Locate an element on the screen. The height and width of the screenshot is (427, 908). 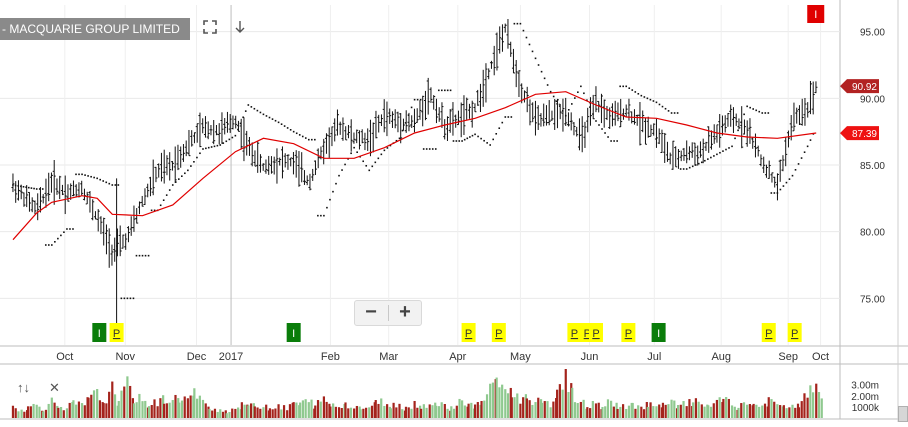
expand-icon is located at coordinates (210, 29).